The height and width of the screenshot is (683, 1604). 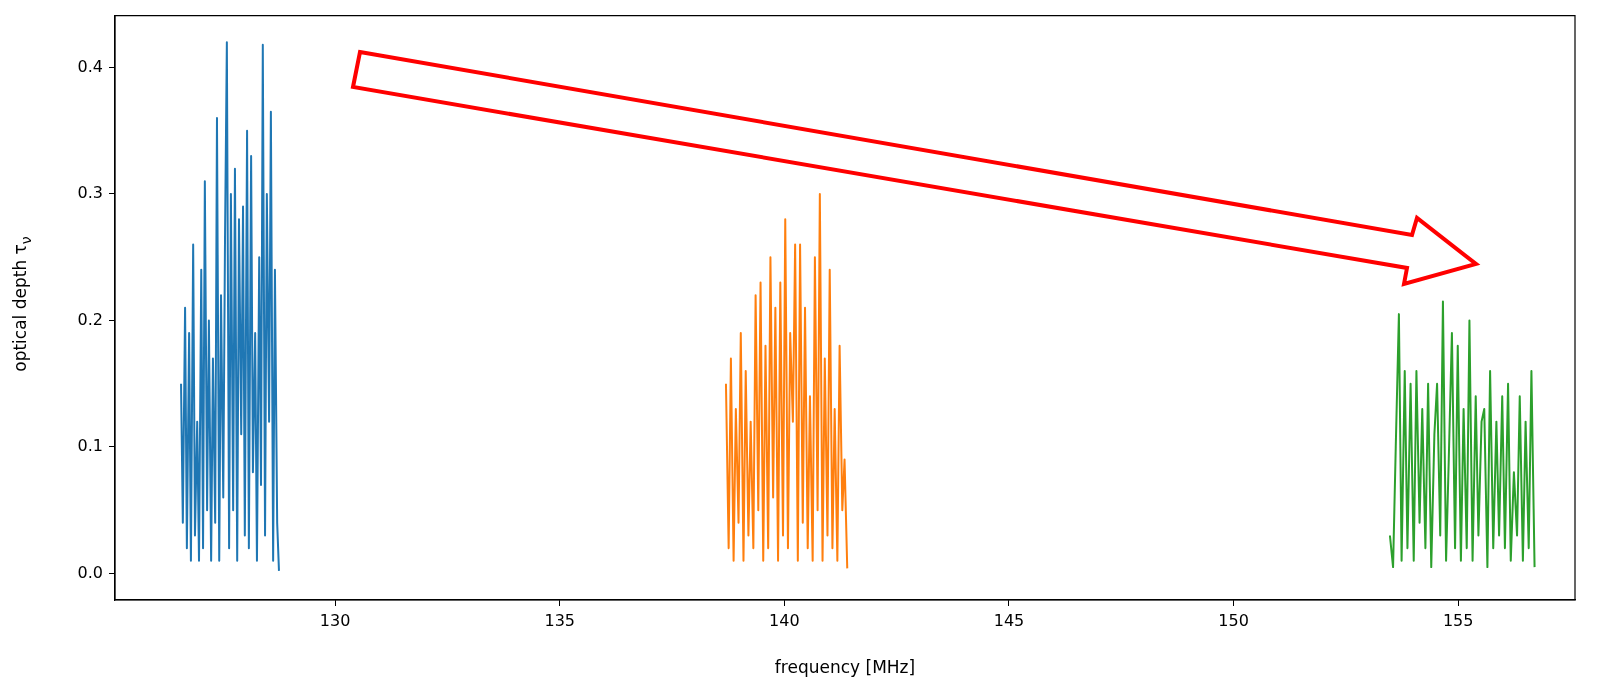 I want to click on x-tick-label: 150, so click(x=1233, y=620).